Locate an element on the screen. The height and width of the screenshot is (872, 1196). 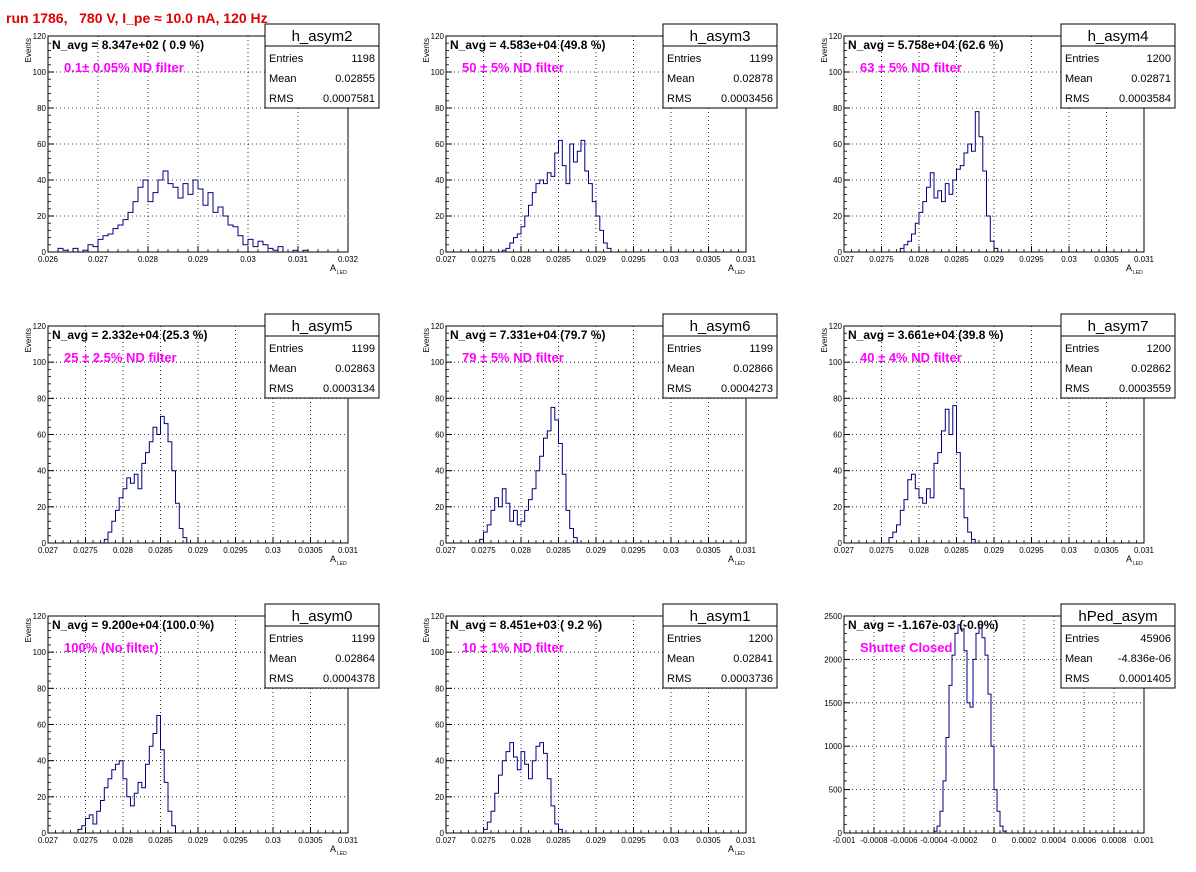
stat-rms-value: 0.0003584 is located at coordinates (1145, 99).